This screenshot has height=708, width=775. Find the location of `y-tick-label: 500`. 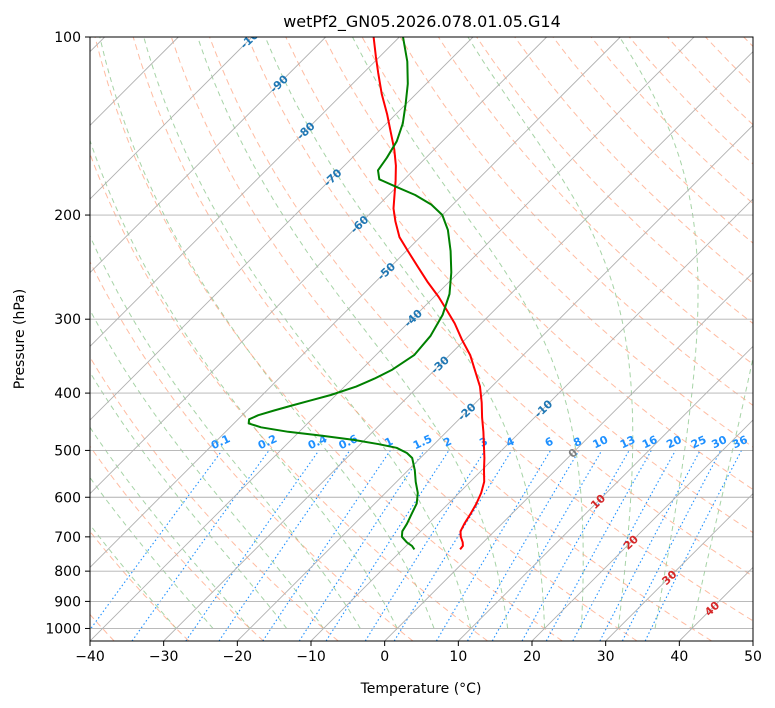

y-tick-label: 500 is located at coordinates (67, 451).